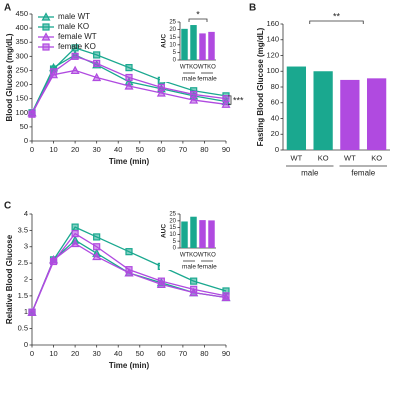  What do you see at coordinates (32, 353) in the screenshot?
I see `x-tick-label: 0` at bounding box center [32, 353].